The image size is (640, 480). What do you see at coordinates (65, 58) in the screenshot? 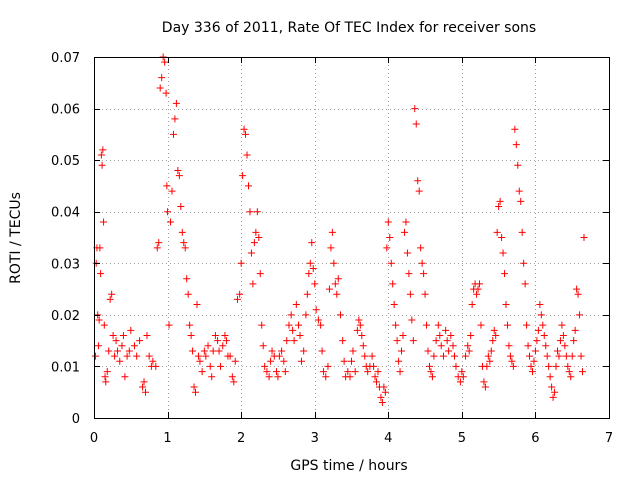
I see `y-tick-label: 0.07` at bounding box center [65, 58].